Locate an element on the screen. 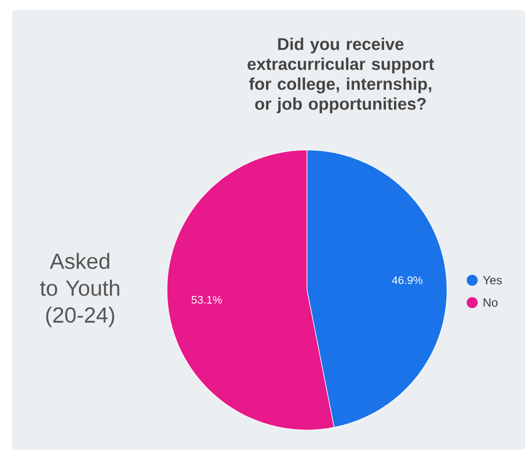 The height and width of the screenshot is (451, 532). chart-title: Did you receive extracurricular support for college, internship, or job opportunities? is located at coordinates (341, 76).